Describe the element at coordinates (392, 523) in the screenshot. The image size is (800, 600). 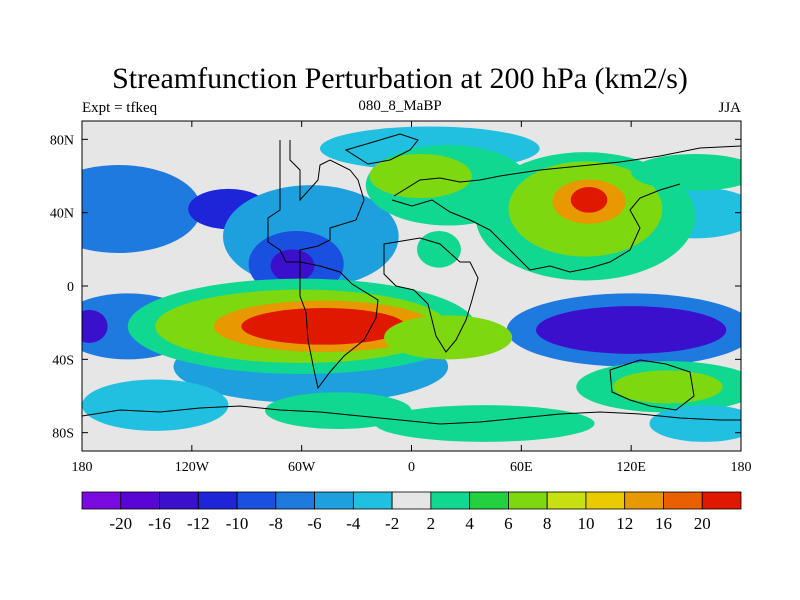
I see `colorbar-label-7: -2` at that location.